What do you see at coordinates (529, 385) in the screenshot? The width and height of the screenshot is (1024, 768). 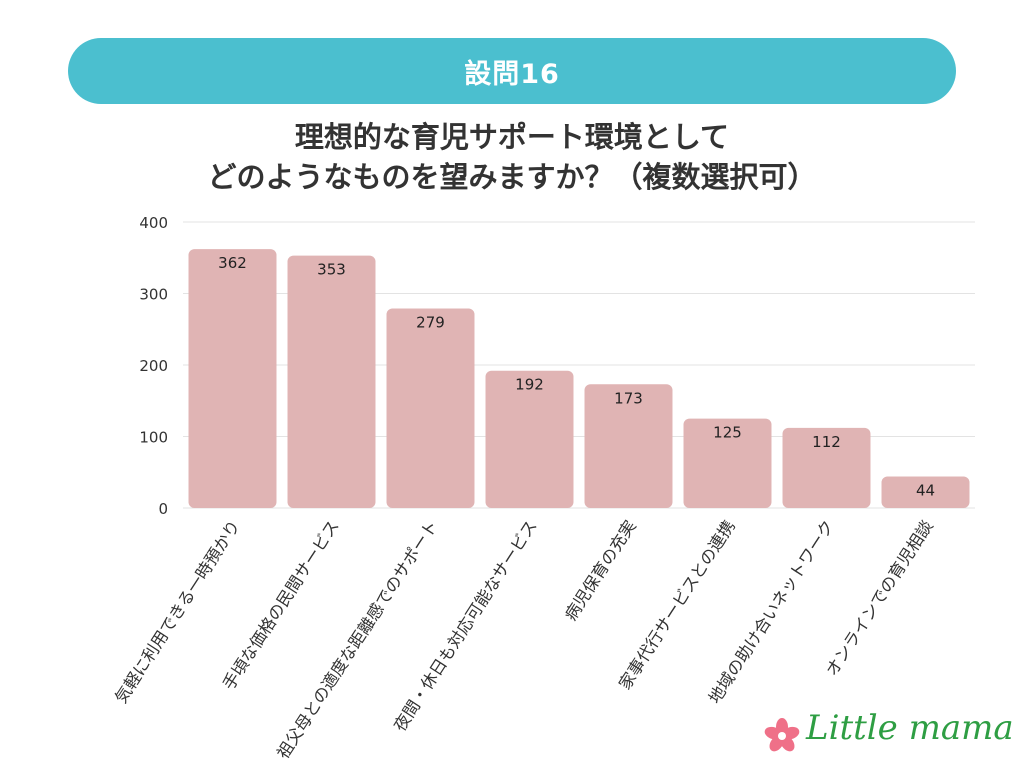 I see `data-label: 192` at bounding box center [529, 385].